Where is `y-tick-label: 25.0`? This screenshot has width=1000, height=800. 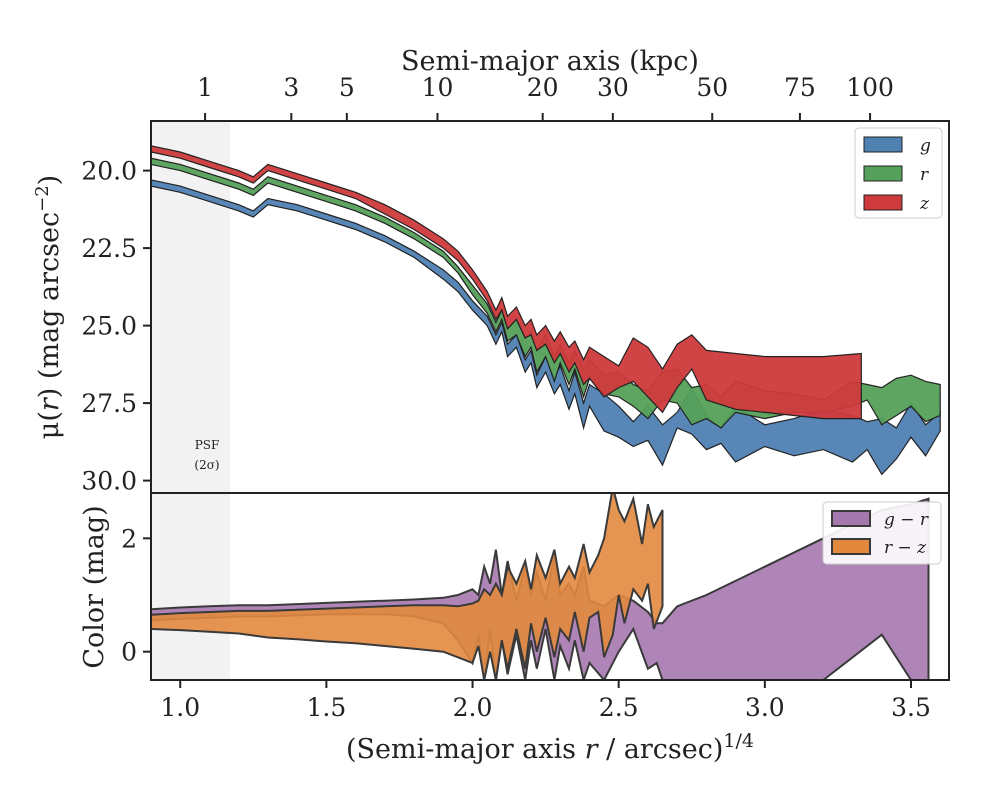 y-tick-label: 25.0 is located at coordinates (109, 326).